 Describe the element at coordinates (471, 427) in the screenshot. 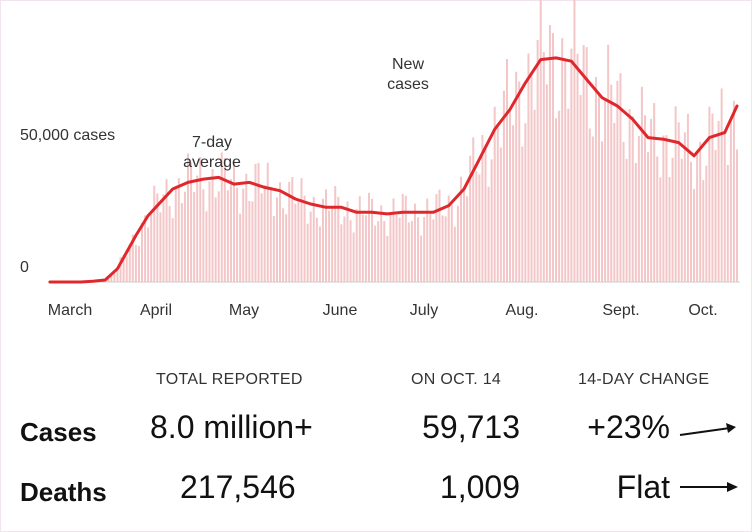

I see `cases-day: 59,713` at that location.